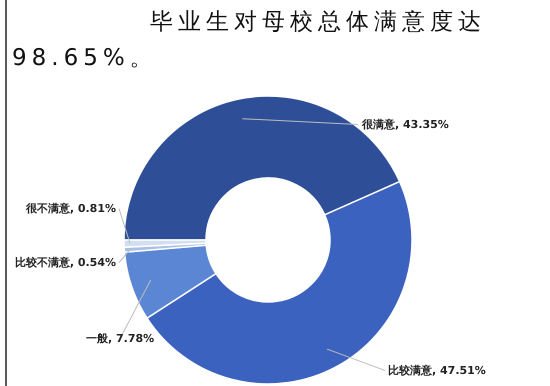 This screenshot has height=386, width=550. What do you see at coordinates (437, 370) in the screenshot?
I see `slice-label: 比较满意, 47.51%` at bounding box center [437, 370].